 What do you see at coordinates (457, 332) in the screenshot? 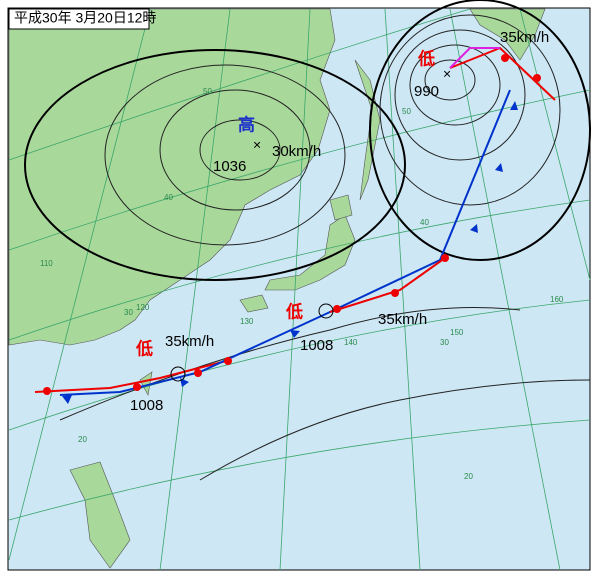
I see `lon-label: 150` at bounding box center [457, 332].